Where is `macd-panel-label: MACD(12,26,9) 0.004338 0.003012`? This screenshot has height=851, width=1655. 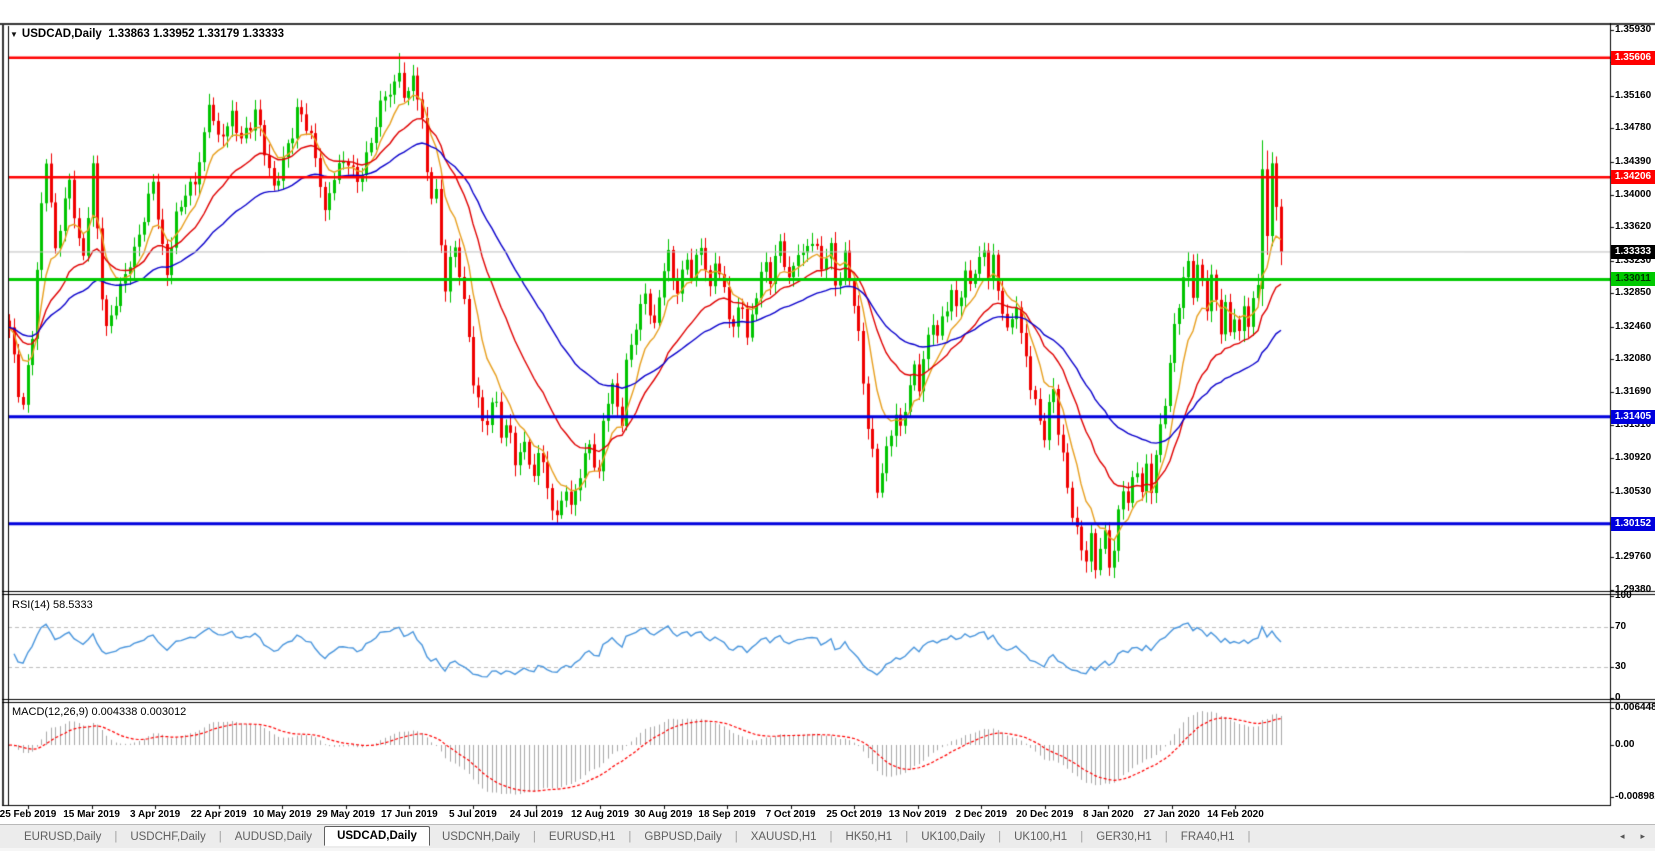
macd-panel-label: MACD(12,26,9) 0.004338 0.003012 is located at coordinates (99, 712).